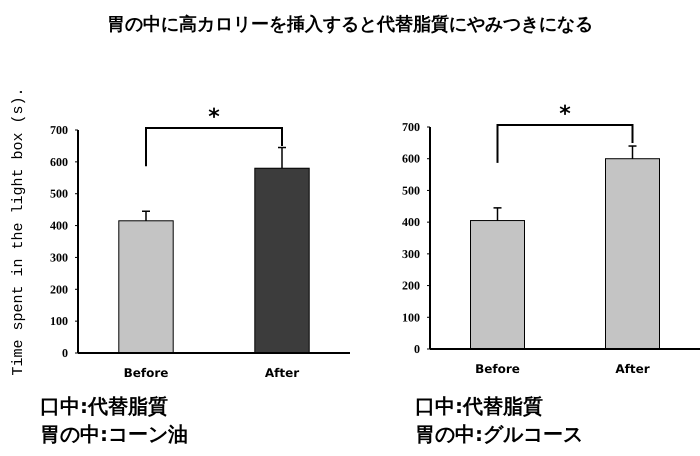 The height and width of the screenshot is (456, 700). I want to click on y-axis-title: Time spent in the light box (s)., so click(18, 231).